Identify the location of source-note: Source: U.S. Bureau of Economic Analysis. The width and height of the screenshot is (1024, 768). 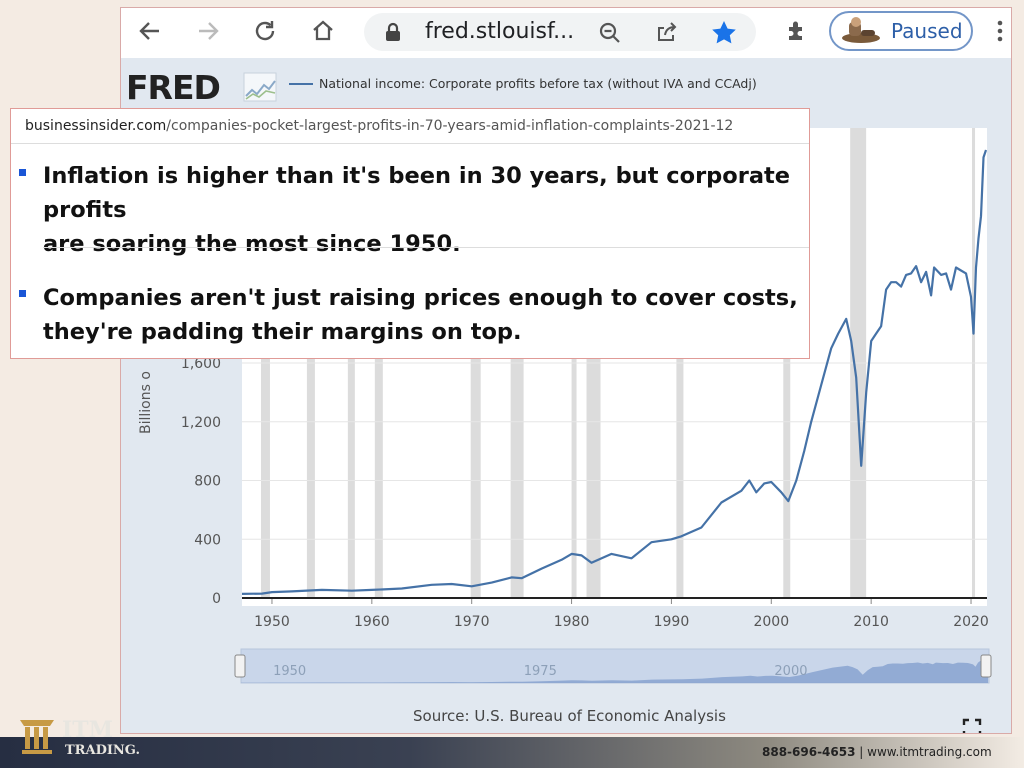
(569, 716).